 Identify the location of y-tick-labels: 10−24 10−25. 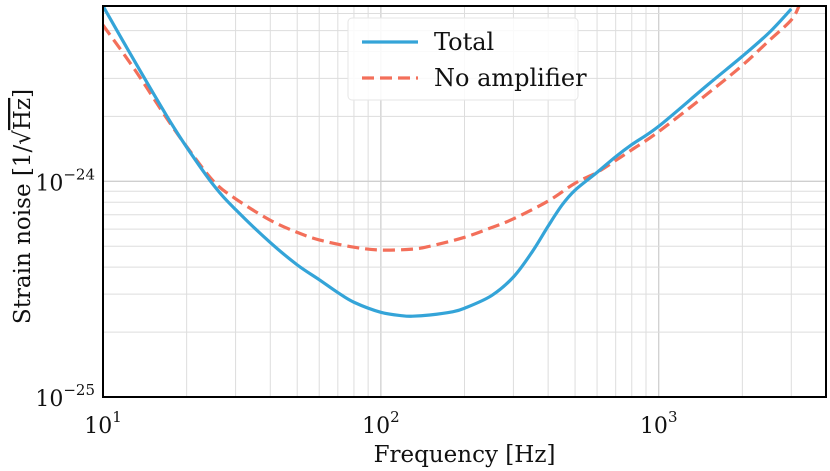
(65, 288).